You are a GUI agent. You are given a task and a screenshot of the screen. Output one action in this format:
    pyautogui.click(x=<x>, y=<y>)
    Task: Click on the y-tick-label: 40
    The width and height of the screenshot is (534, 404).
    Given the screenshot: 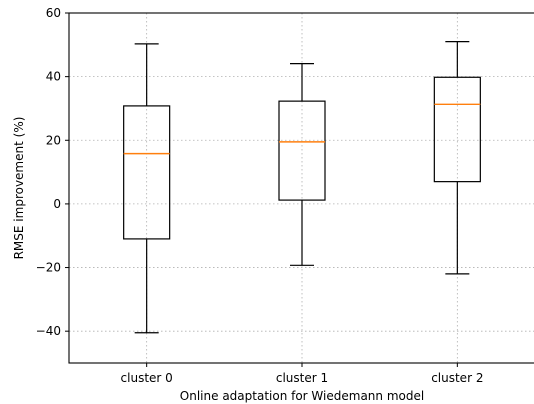 What is the action you would take?
    pyautogui.click(x=53, y=77)
    